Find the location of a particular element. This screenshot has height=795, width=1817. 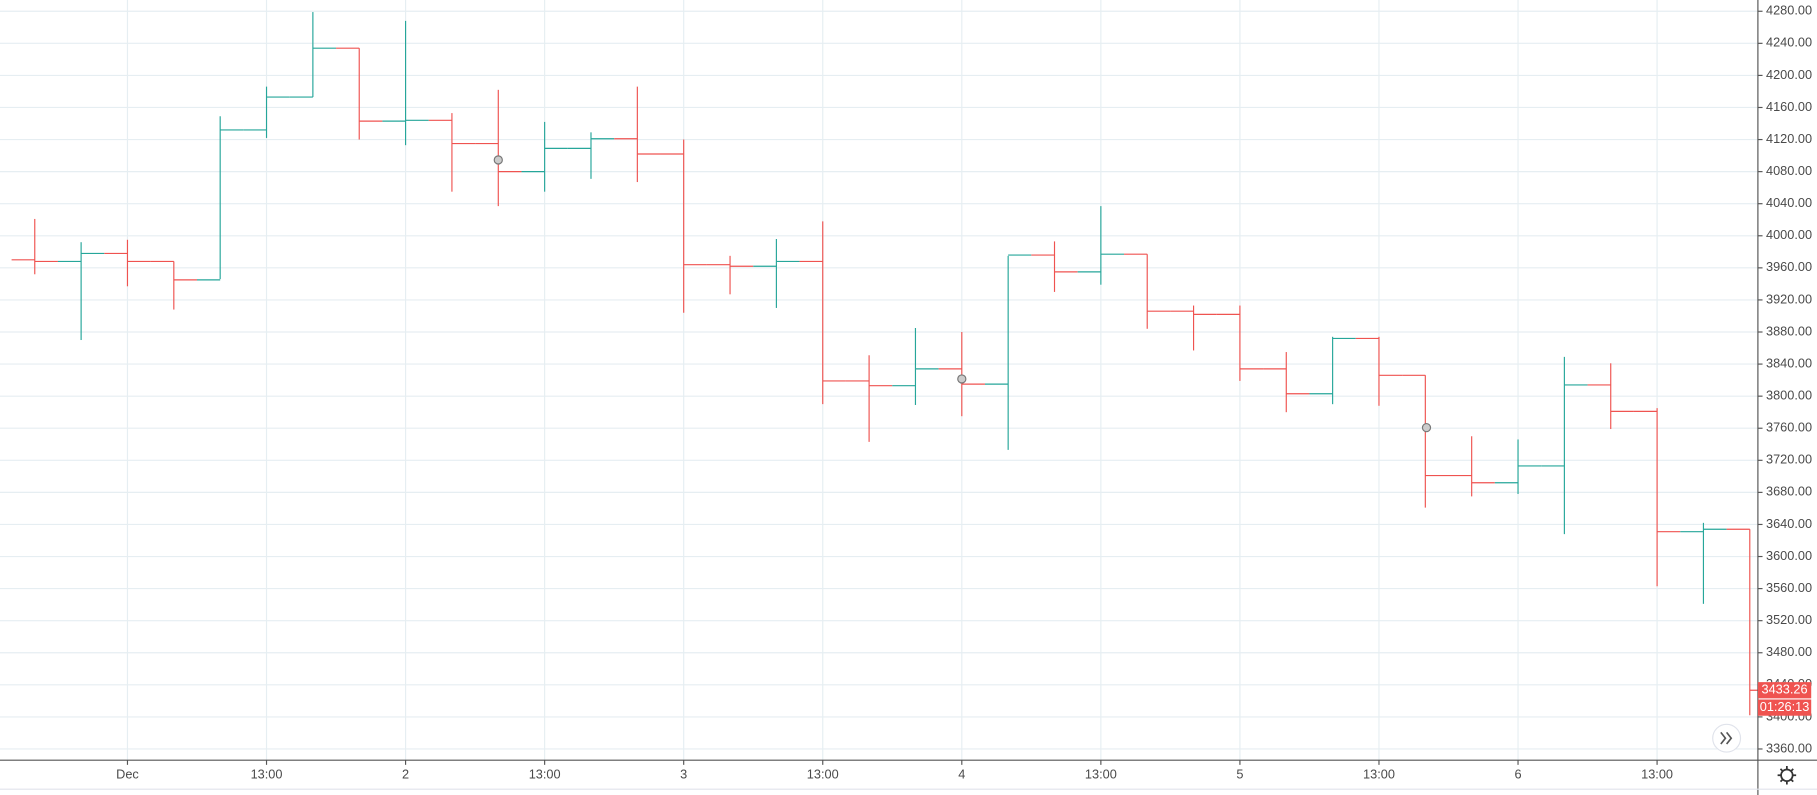

y-tick-label: 3880.00 is located at coordinates (1789, 330).